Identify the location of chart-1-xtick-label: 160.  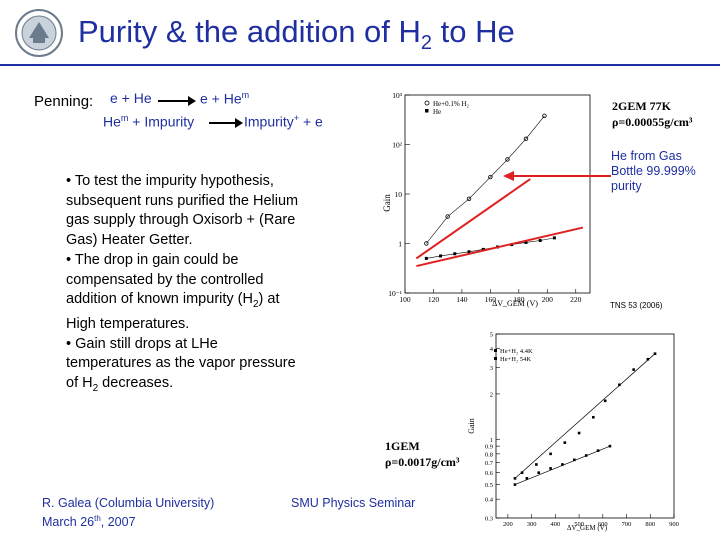
(491, 299).